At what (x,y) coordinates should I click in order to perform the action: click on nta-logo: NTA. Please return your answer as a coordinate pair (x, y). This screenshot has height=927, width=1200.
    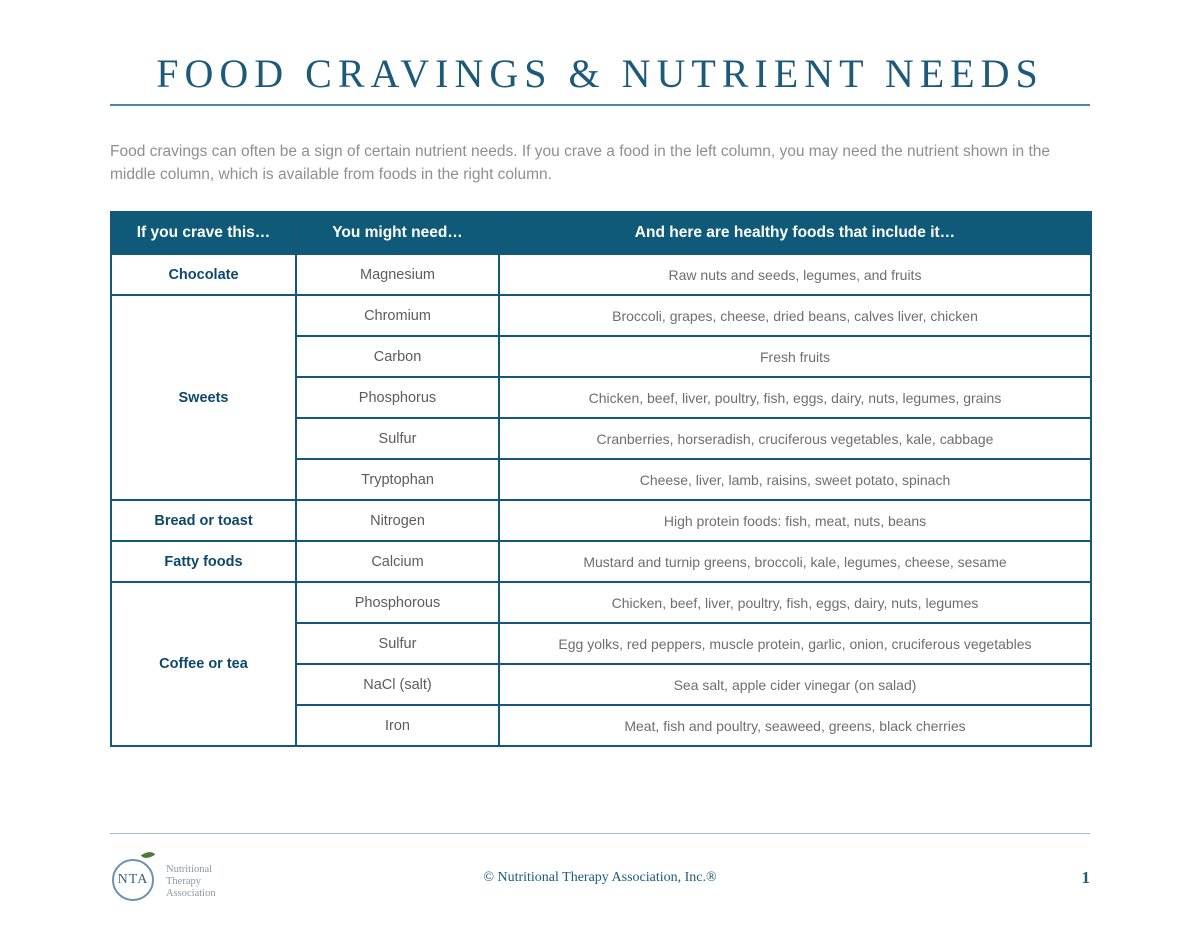
    Looking at the image, I should click on (135, 875).